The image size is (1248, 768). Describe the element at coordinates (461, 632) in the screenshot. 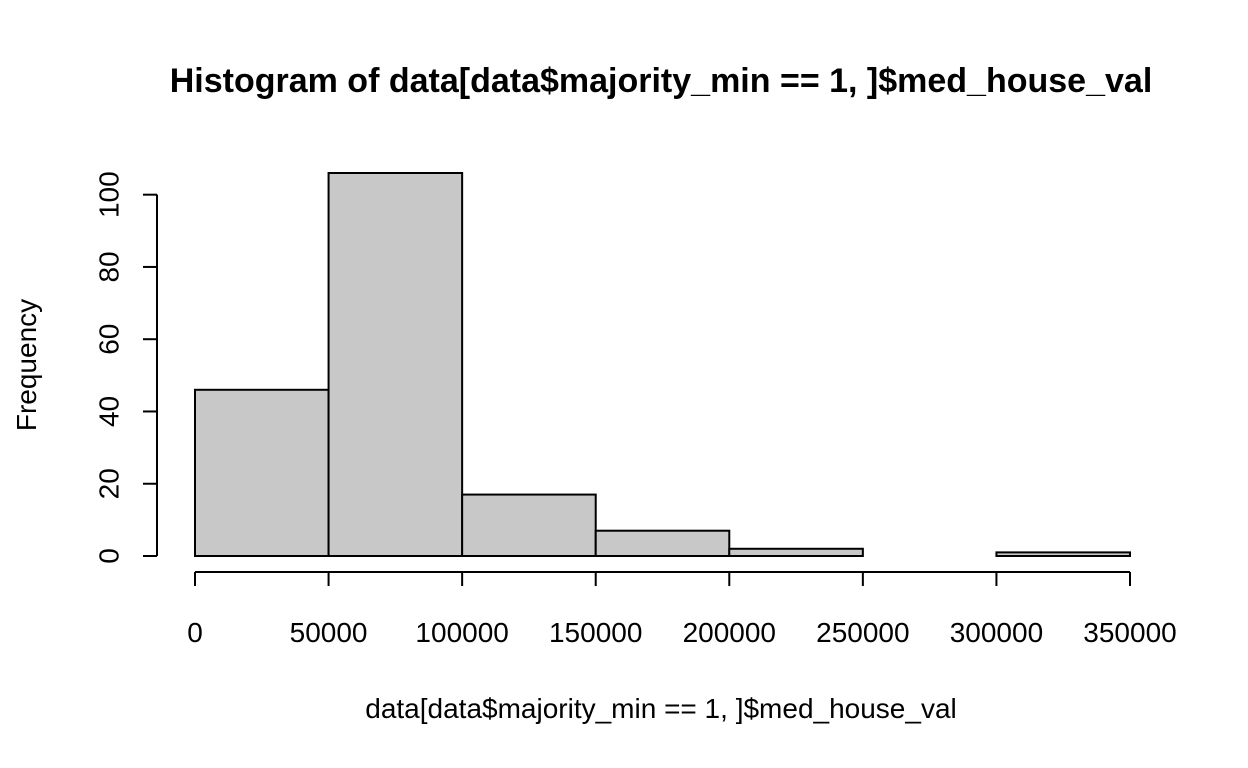

I see `x-tick-label-2: 100000` at that location.